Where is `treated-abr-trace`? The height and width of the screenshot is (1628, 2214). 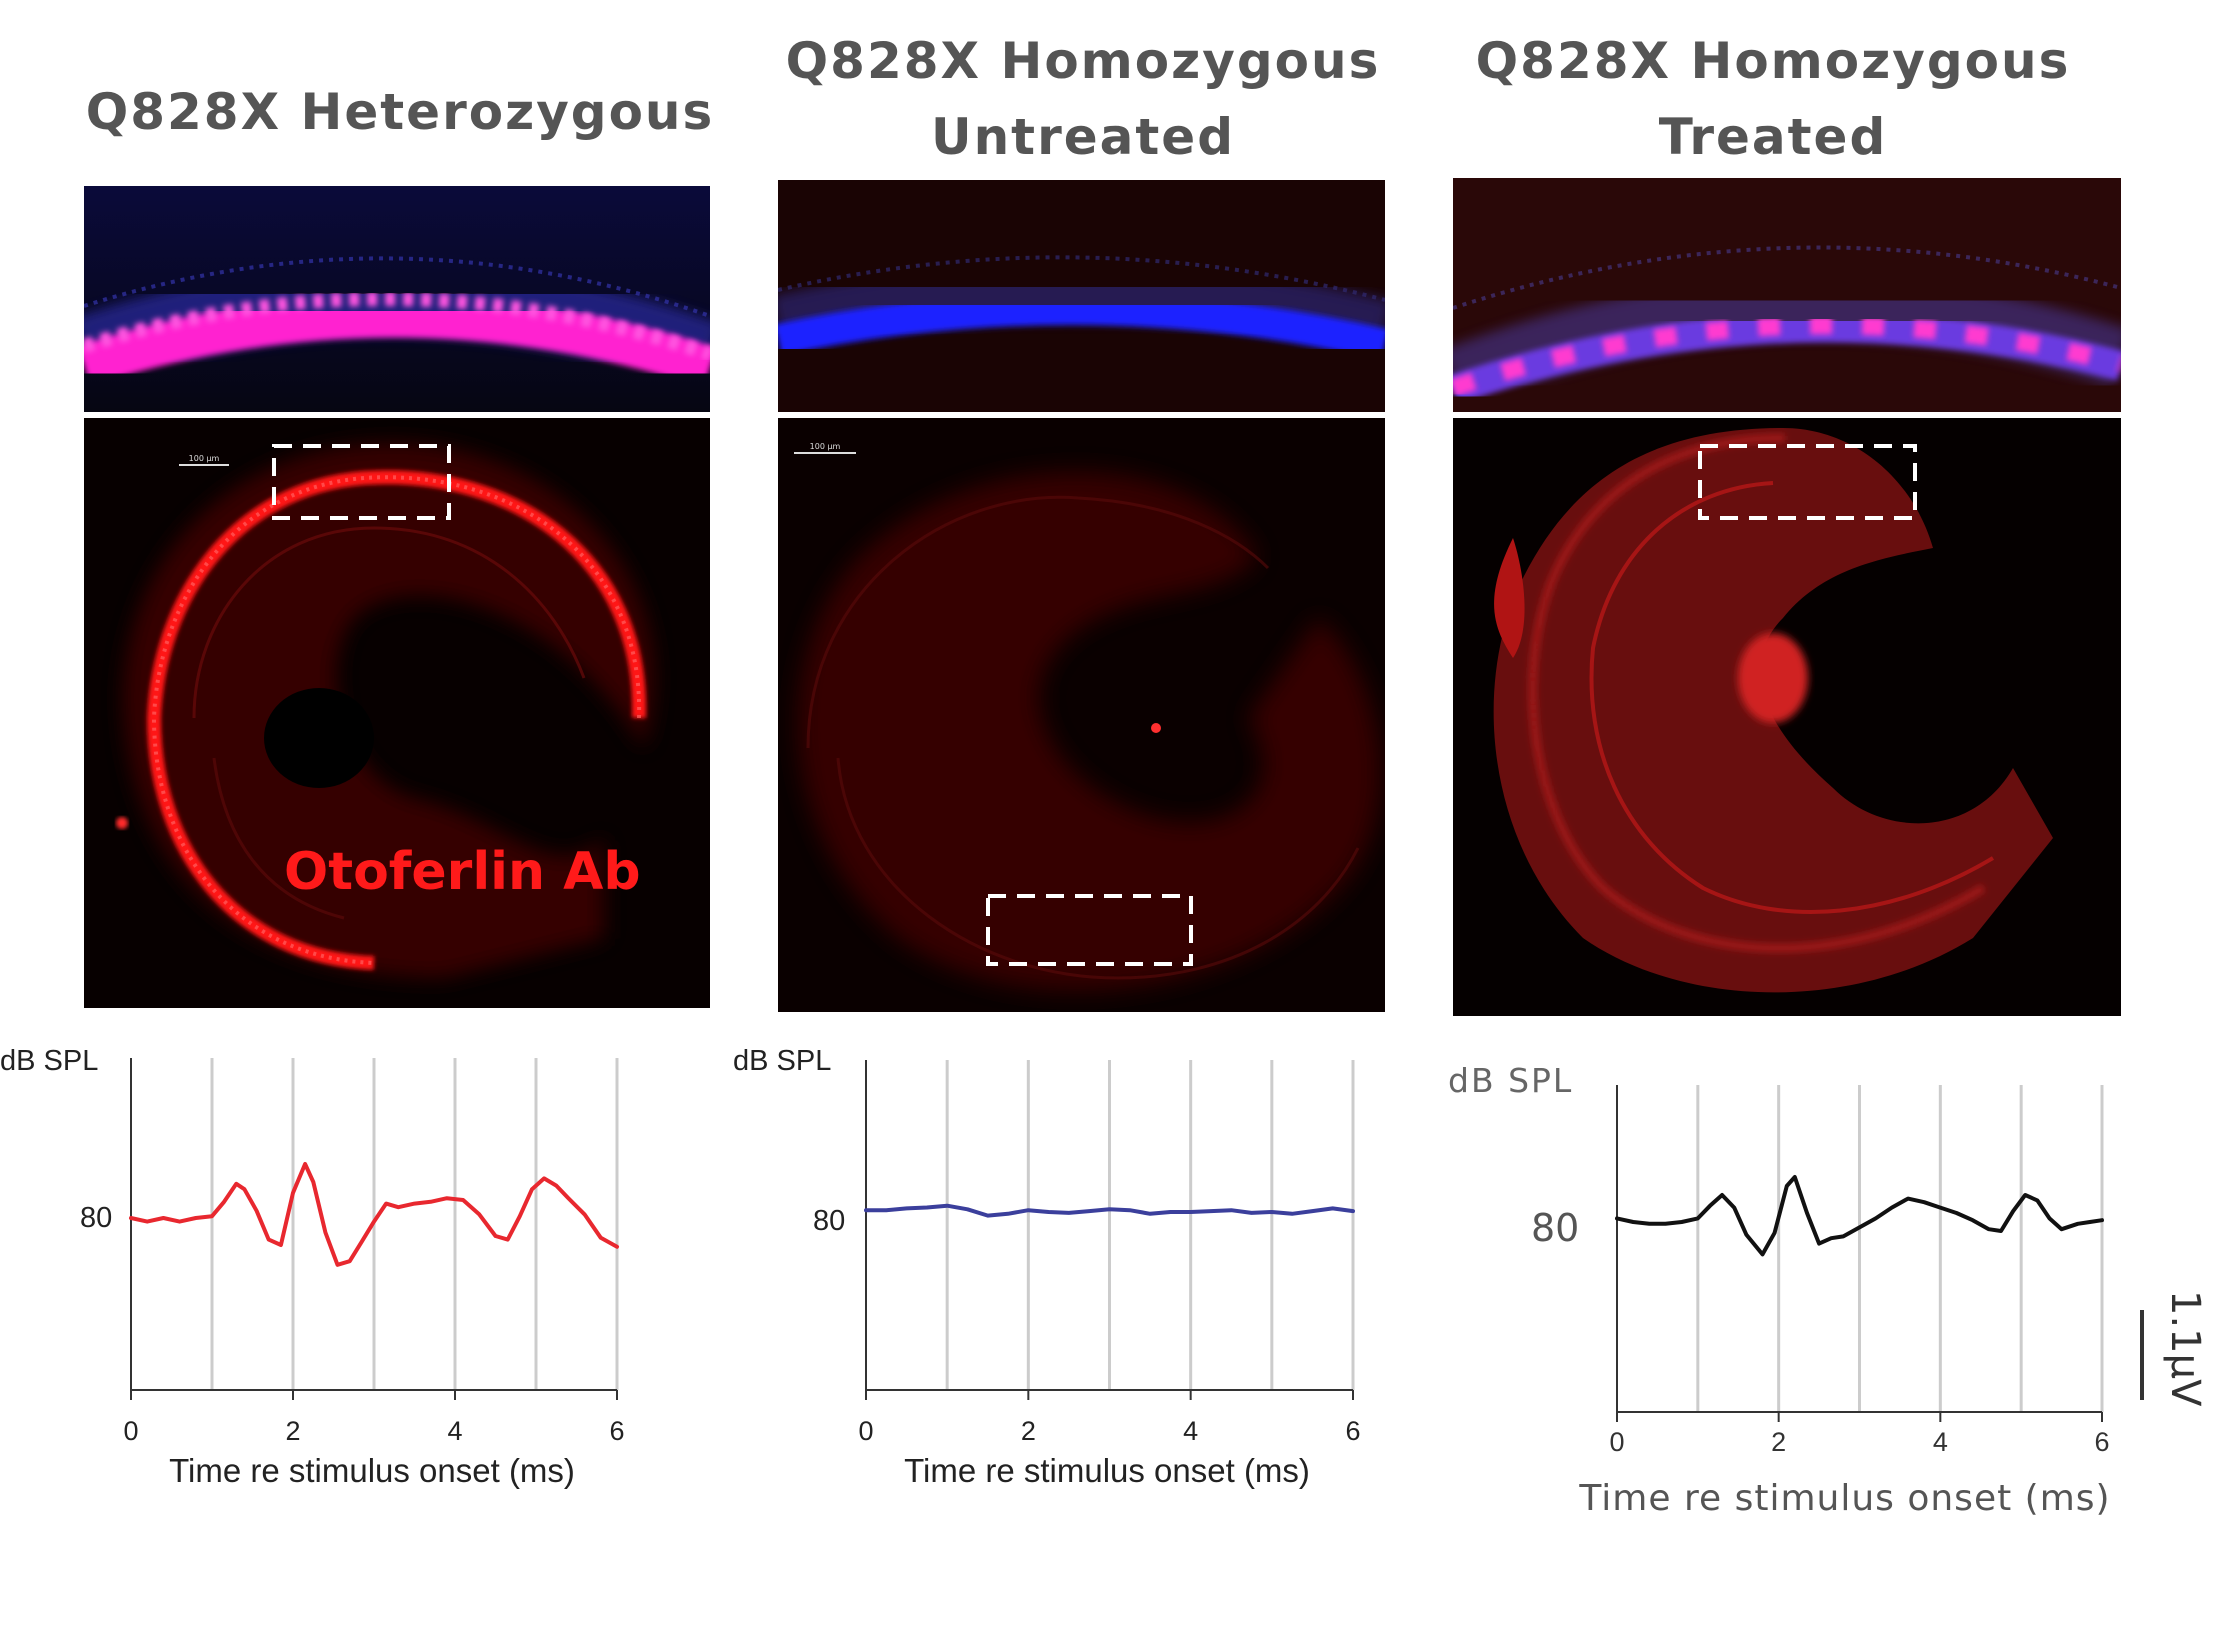 treated-abr-trace is located at coordinates (1859, 1216).